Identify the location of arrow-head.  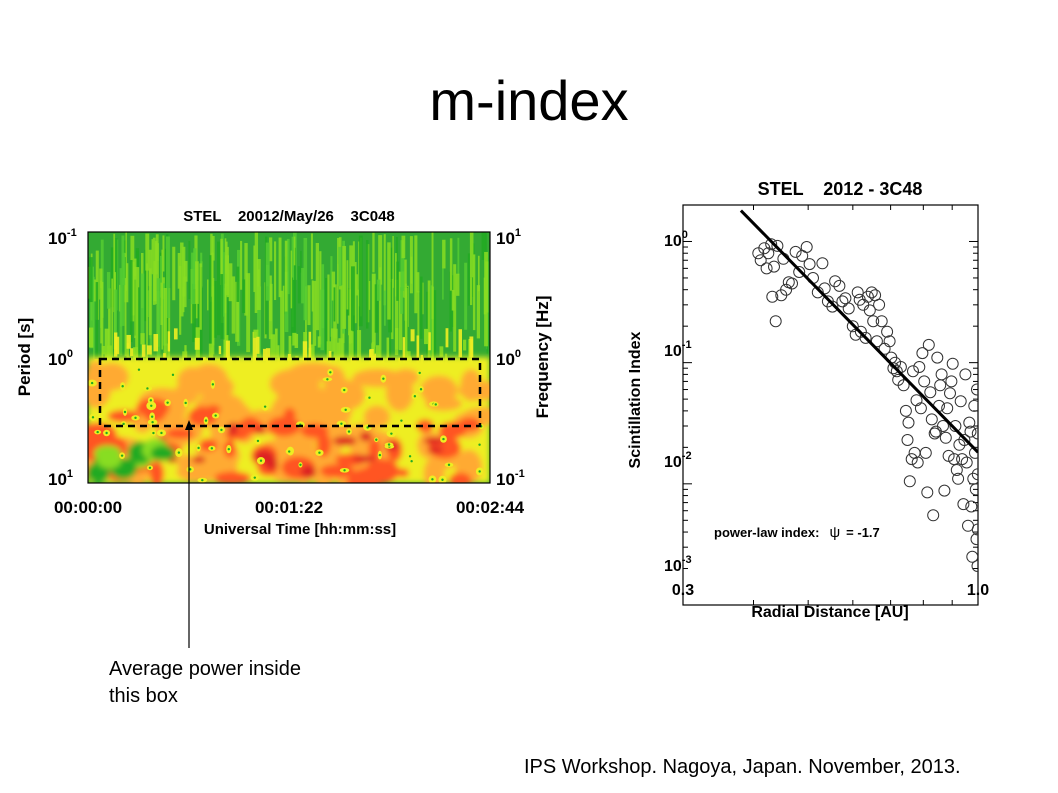
(189, 425).